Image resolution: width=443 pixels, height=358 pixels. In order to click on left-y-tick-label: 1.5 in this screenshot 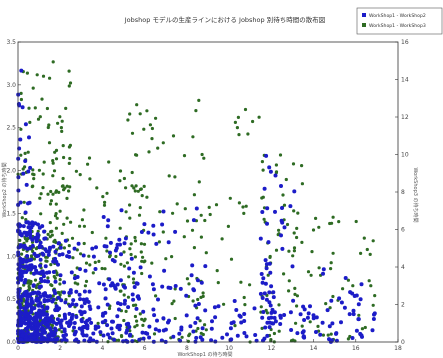, I will do `click(11, 213)`.